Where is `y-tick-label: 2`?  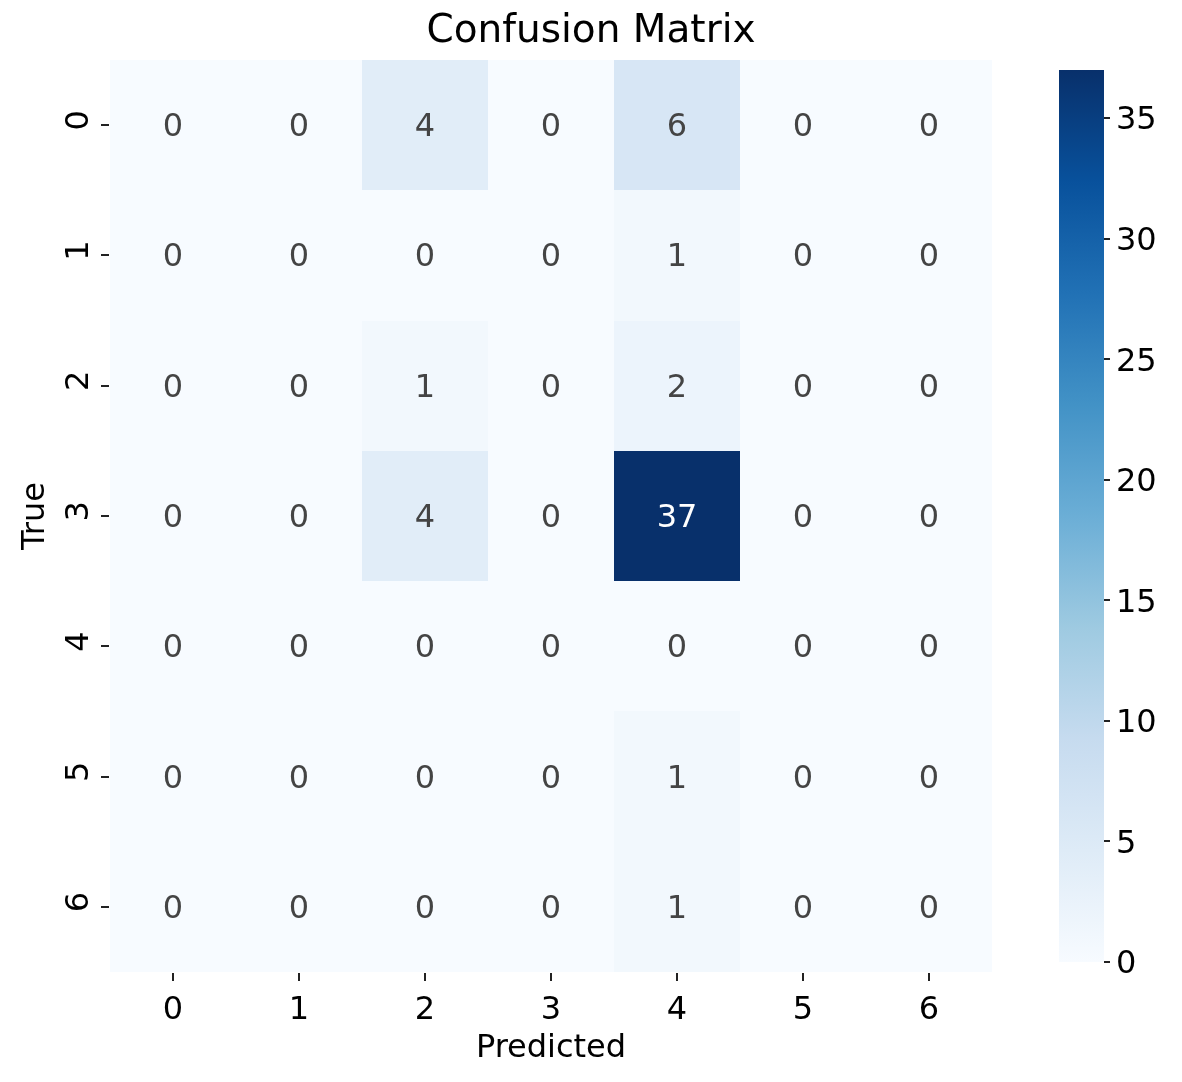 y-tick-label: 2 is located at coordinates (77, 381).